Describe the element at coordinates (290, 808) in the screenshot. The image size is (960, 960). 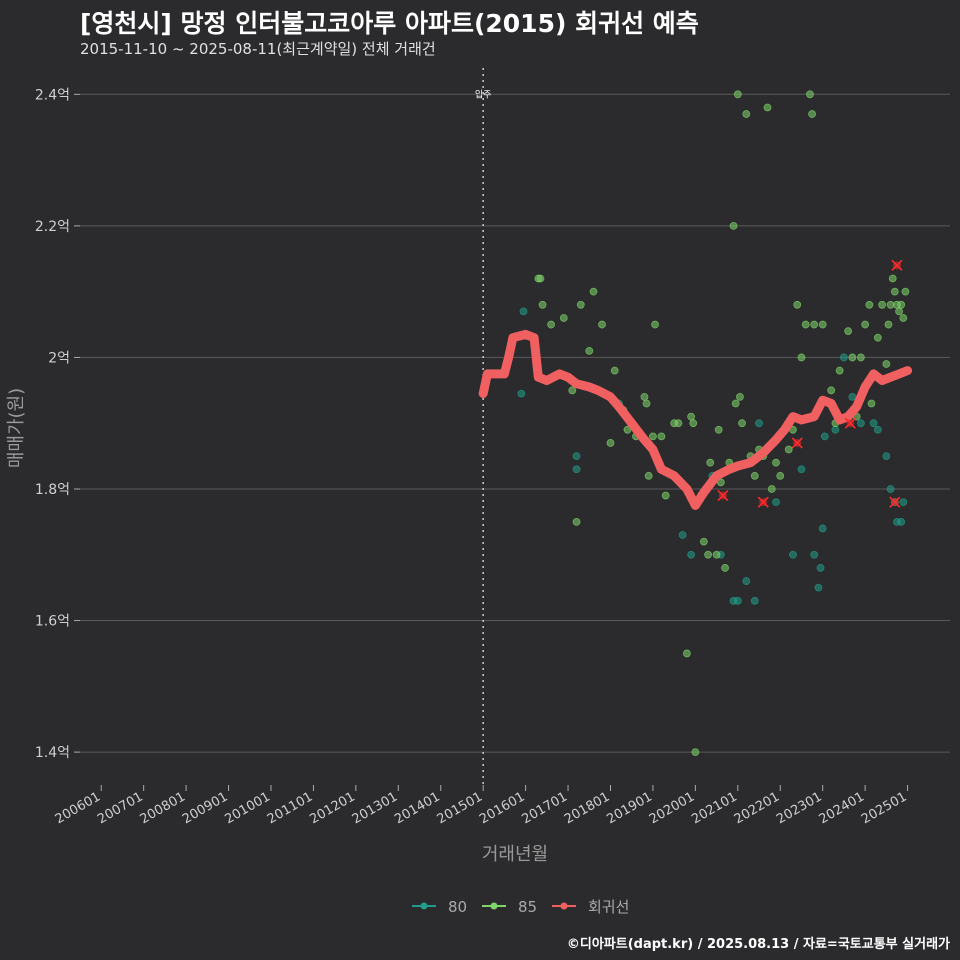
I see `x-tick-label: 201101` at that location.